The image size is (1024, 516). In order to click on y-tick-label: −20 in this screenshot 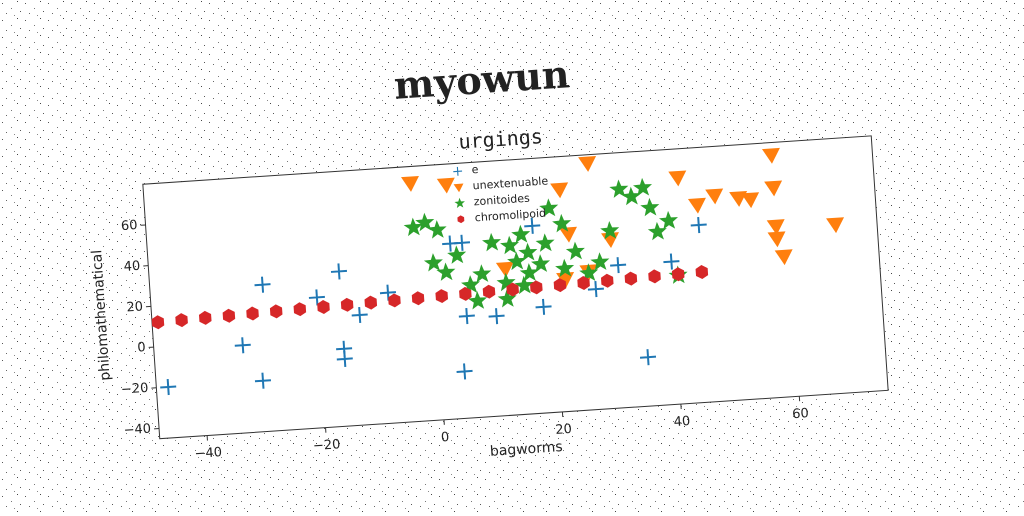, I will do `click(135, 389)`.